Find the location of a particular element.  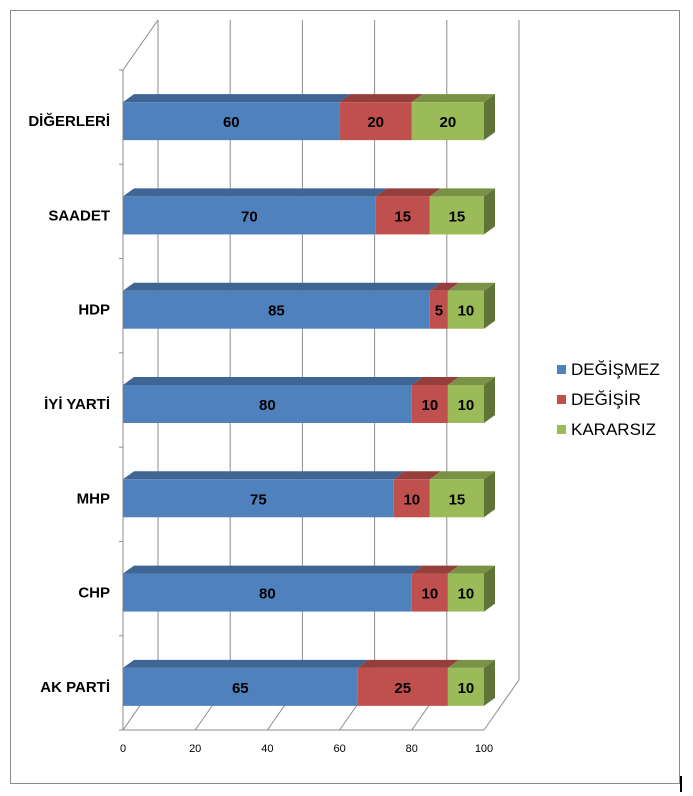

data-label-iyi-yarti-degisir: 10 is located at coordinates (430, 405).